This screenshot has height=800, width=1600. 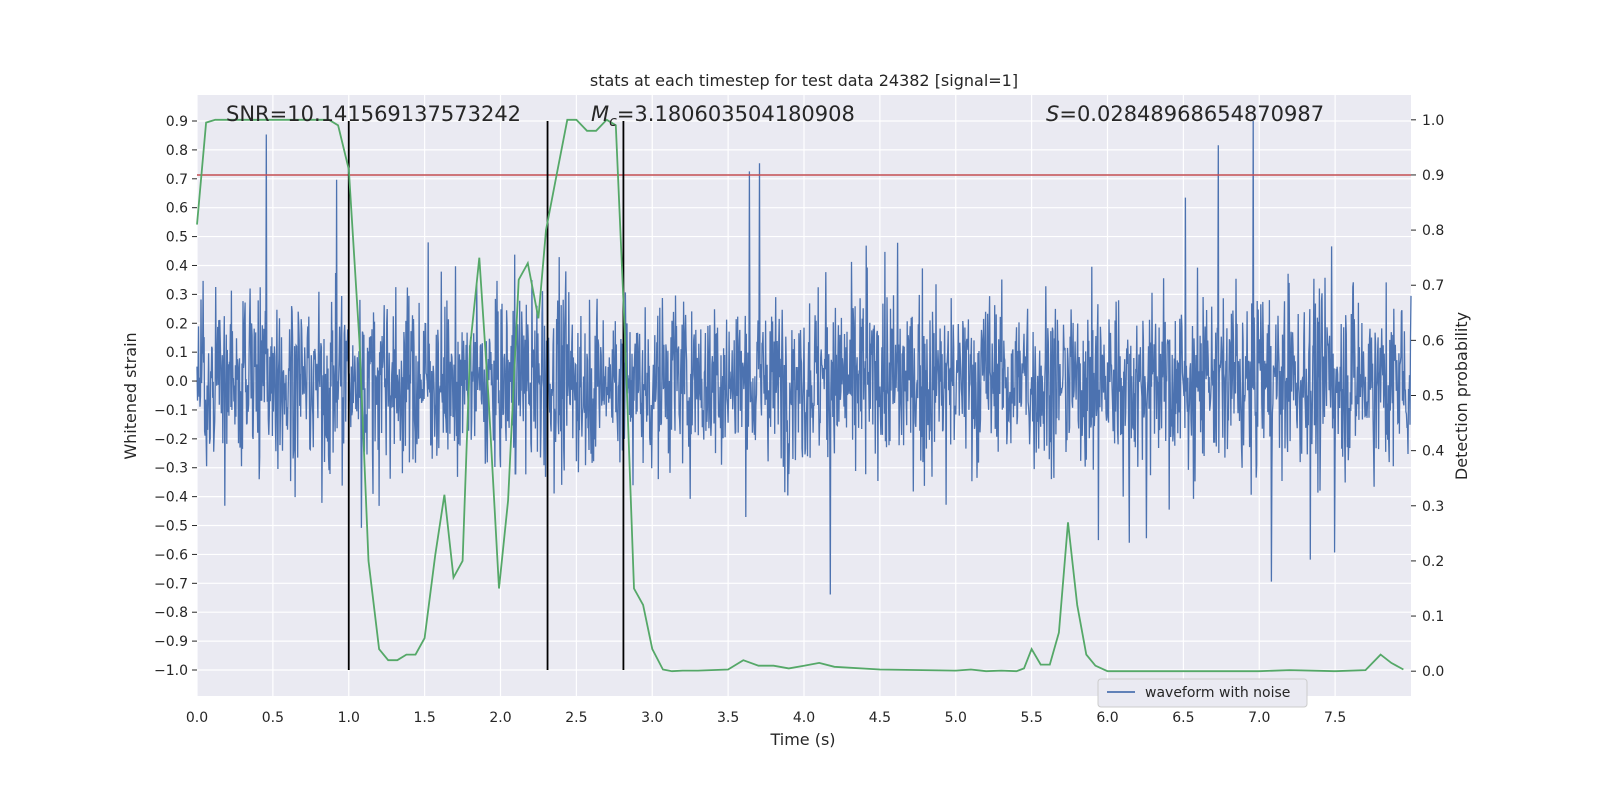 I want to click on x-tick-label: 2.0, so click(x=500, y=718).